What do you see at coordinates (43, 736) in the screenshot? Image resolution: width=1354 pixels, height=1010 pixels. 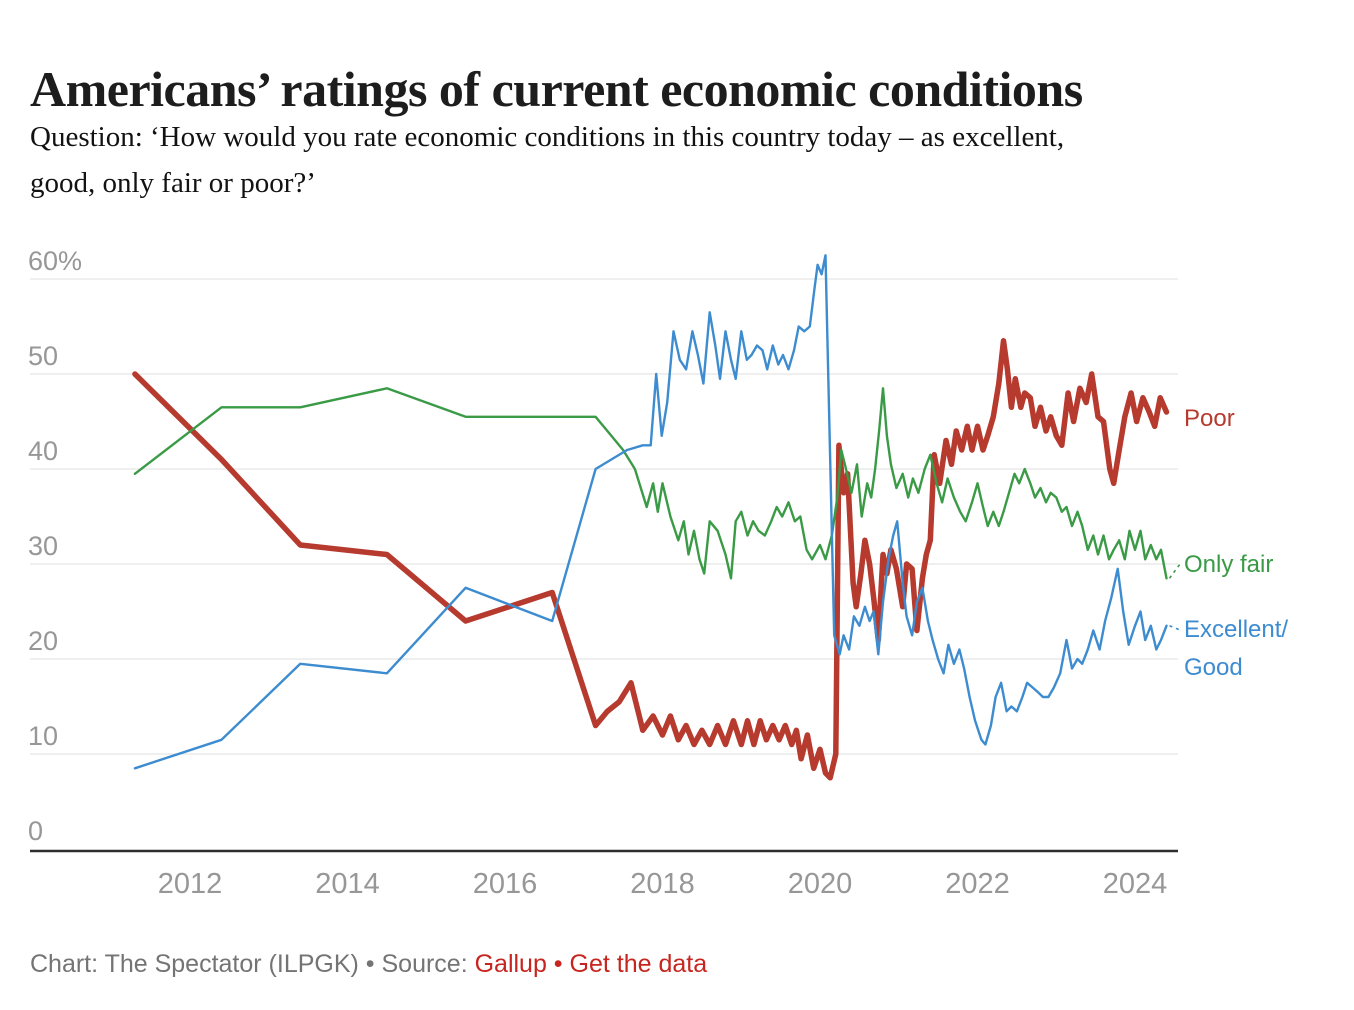 I see `y-tick-label-10: 10` at bounding box center [43, 736].